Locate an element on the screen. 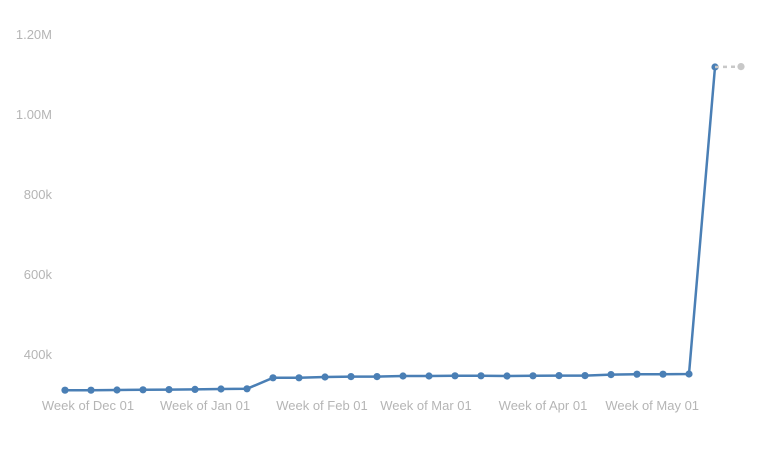 The height and width of the screenshot is (450, 768). y-tick-label: 800k is located at coordinates (38, 194).